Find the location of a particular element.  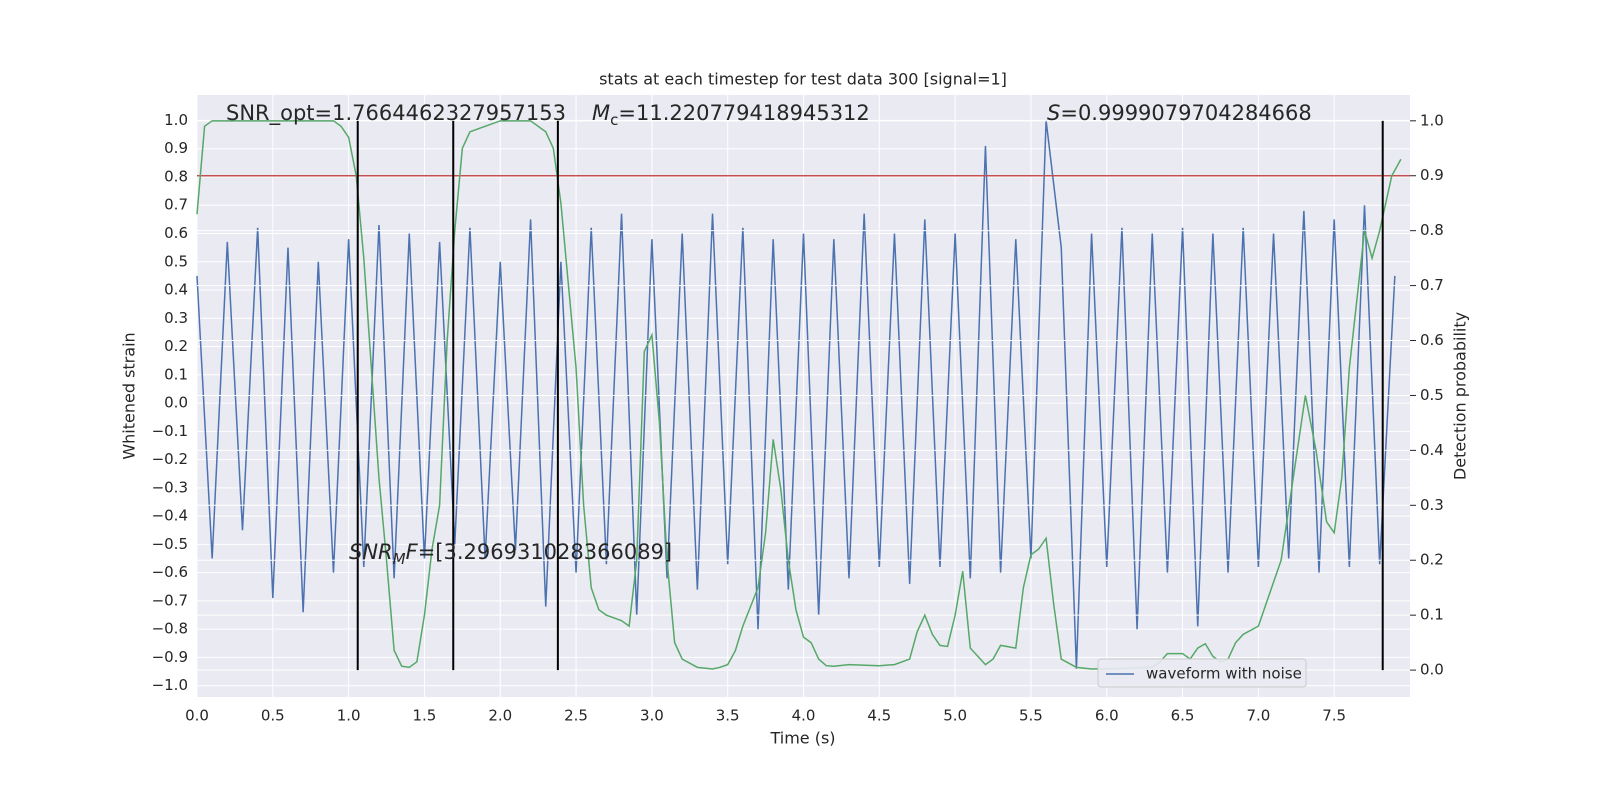

y2-tick-label: 0.3 is located at coordinates (1432, 505).